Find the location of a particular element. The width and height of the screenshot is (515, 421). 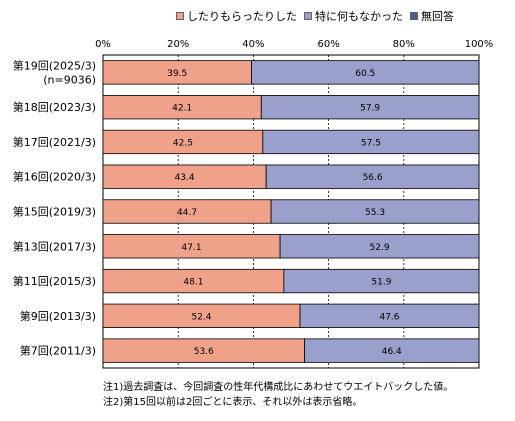

x-tick-label: 80% is located at coordinates (404, 44).